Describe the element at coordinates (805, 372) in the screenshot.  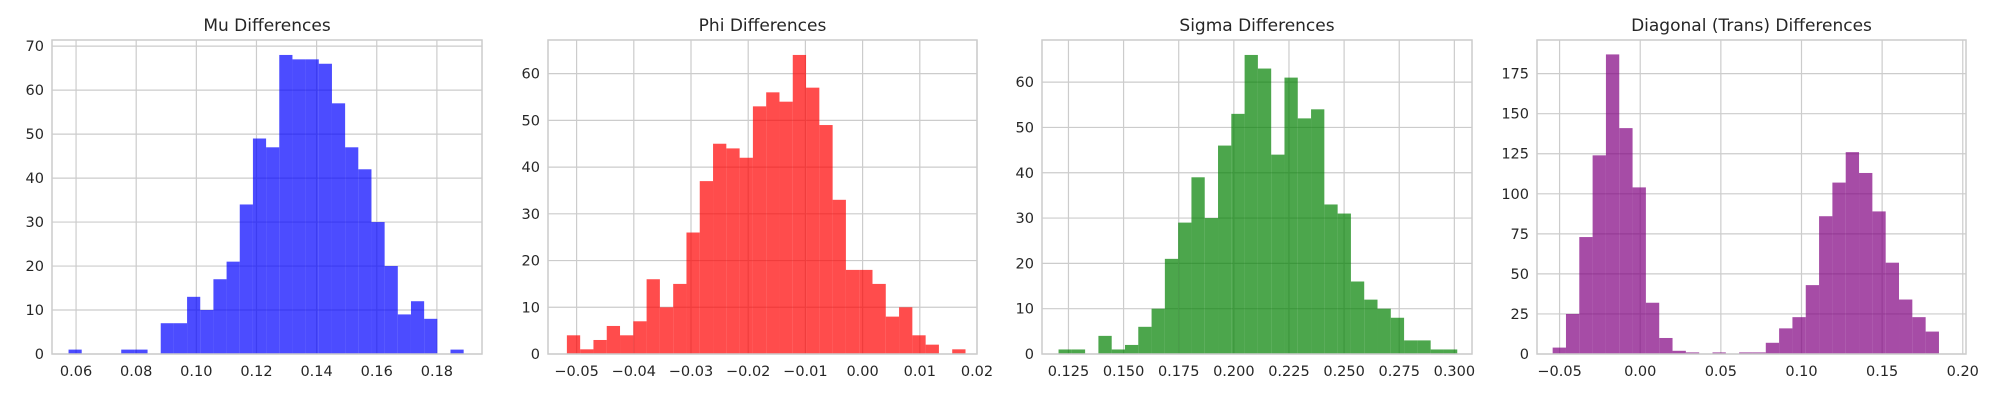
I see `x-tick-label: −0.01` at that location.